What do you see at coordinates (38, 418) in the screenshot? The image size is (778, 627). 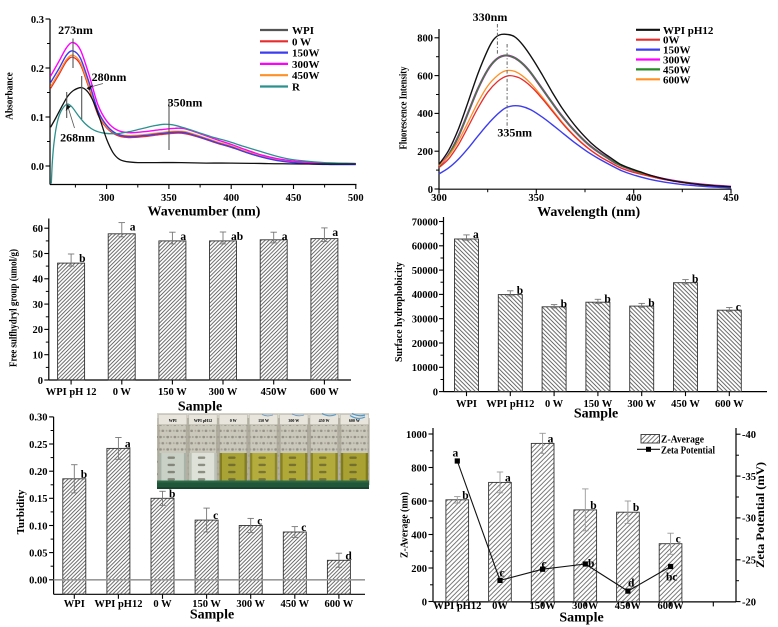 I see `svg-text: 0.30` at bounding box center [38, 418].